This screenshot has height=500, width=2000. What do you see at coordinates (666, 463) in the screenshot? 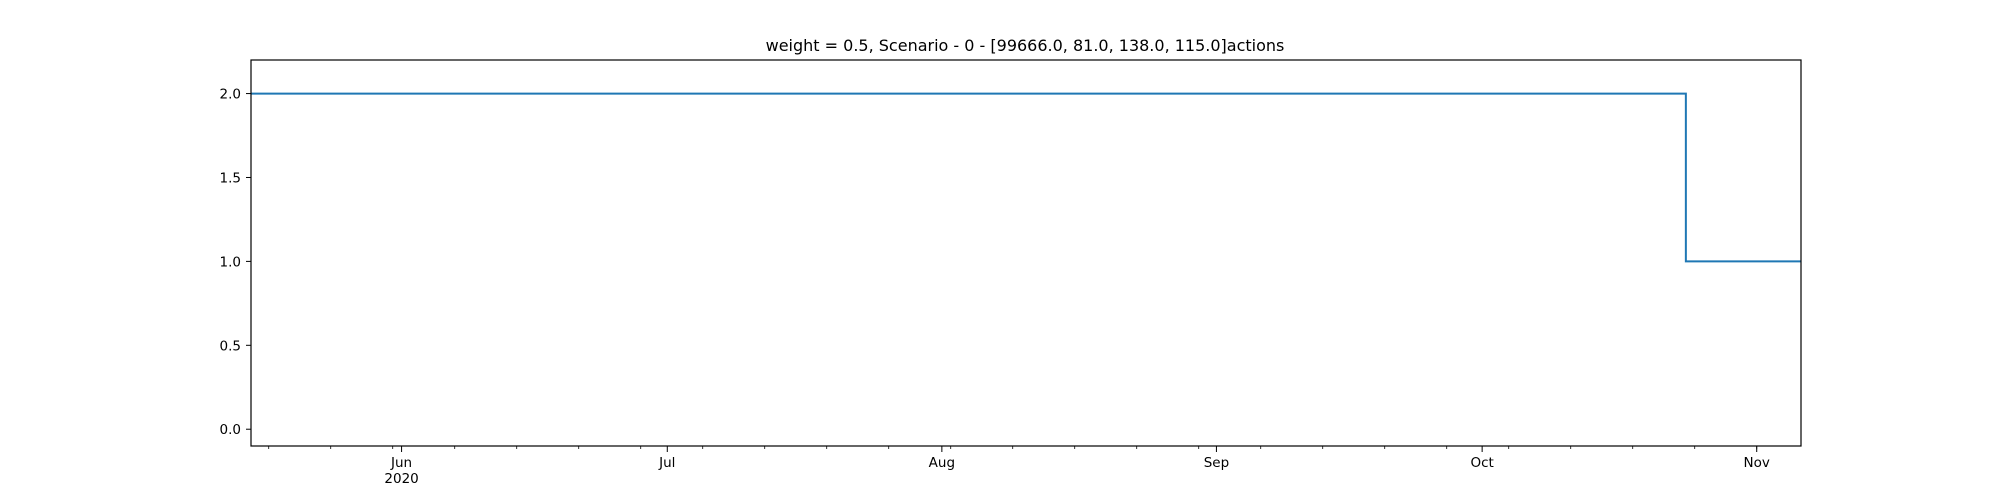
I see `x-tick-label: Jul` at bounding box center [666, 463].